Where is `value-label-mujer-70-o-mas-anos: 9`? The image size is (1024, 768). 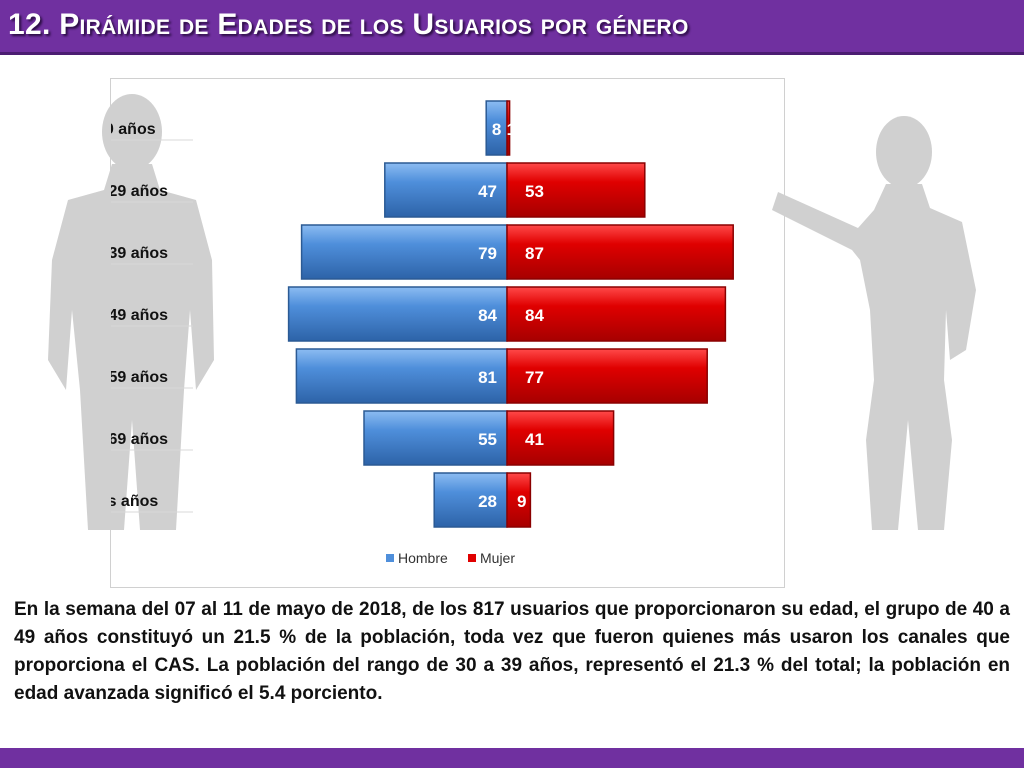 value-label-mujer-70-o-mas-anos: 9 is located at coordinates (521, 501).